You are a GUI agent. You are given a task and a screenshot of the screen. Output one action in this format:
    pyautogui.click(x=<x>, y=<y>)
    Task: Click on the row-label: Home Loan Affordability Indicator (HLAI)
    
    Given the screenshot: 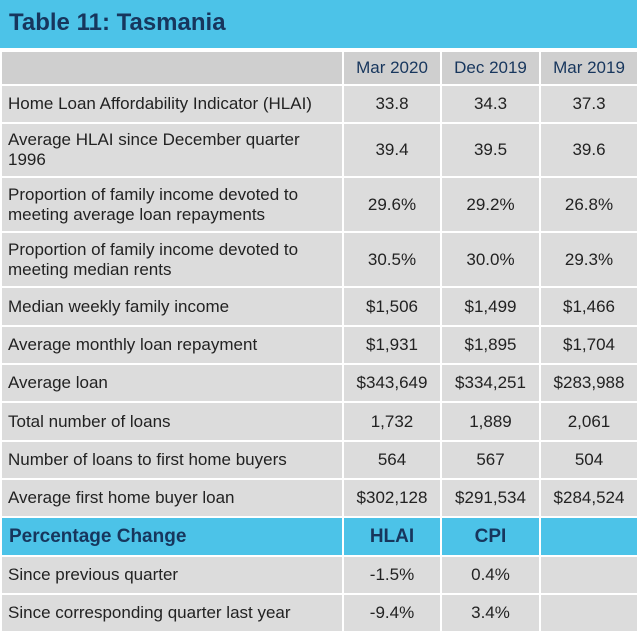 What is the action you would take?
    pyautogui.click(x=172, y=104)
    